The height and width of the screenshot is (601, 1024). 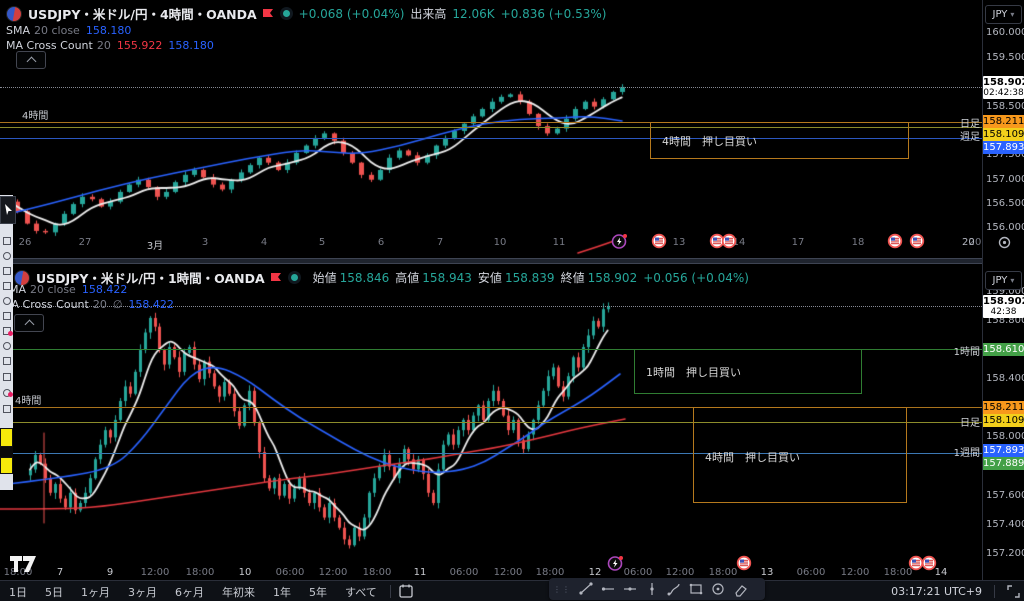 What do you see at coordinates (562, 589) in the screenshot?
I see `drag-handle: ⋮⋮` at bounding box center [562, 589].